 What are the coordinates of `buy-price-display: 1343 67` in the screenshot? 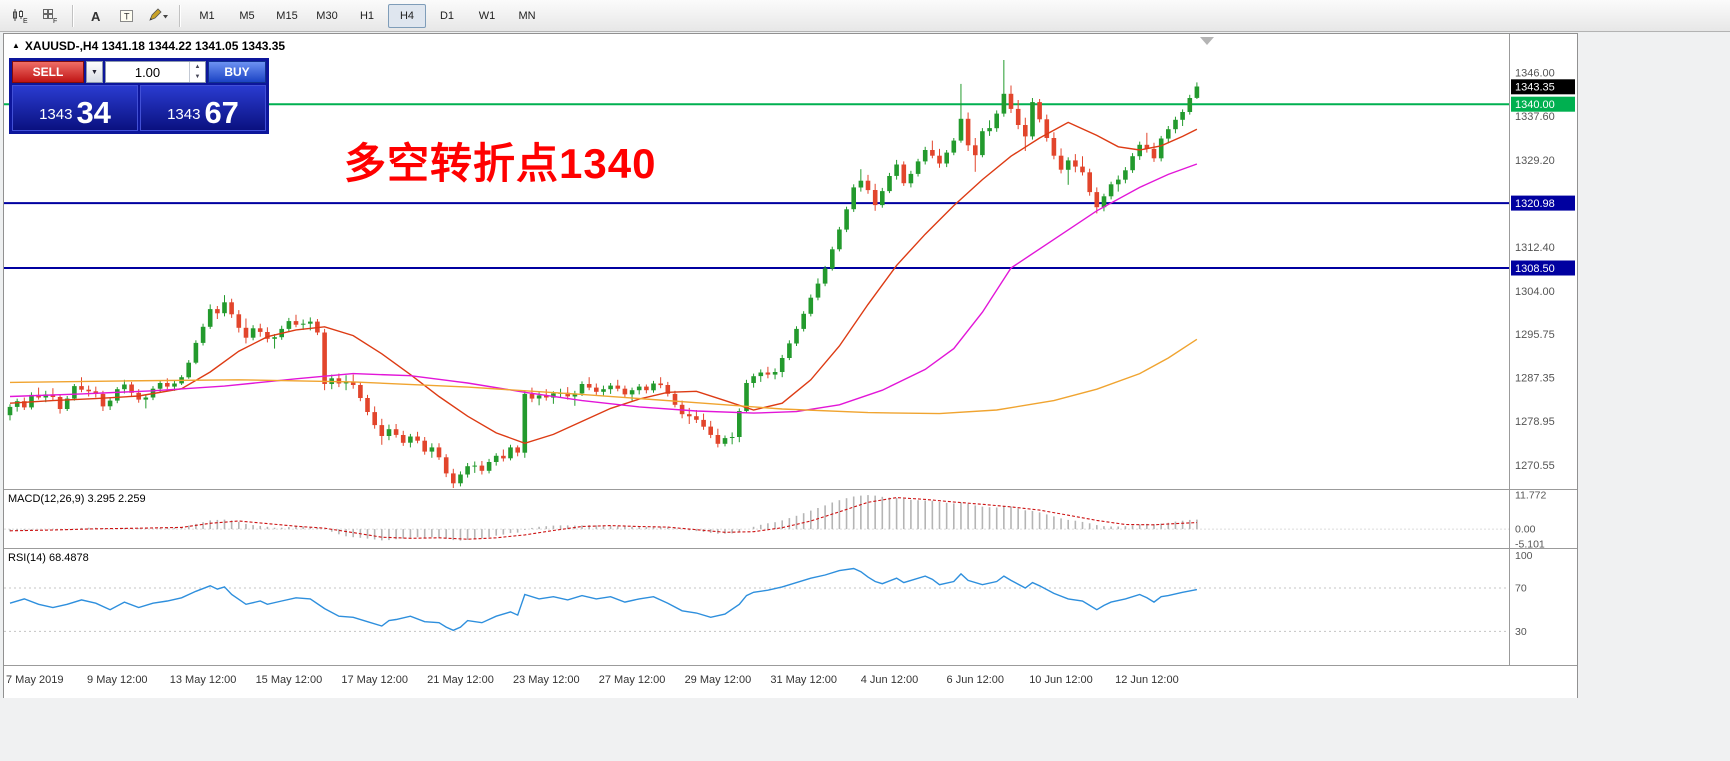 It's located at (203, 108).